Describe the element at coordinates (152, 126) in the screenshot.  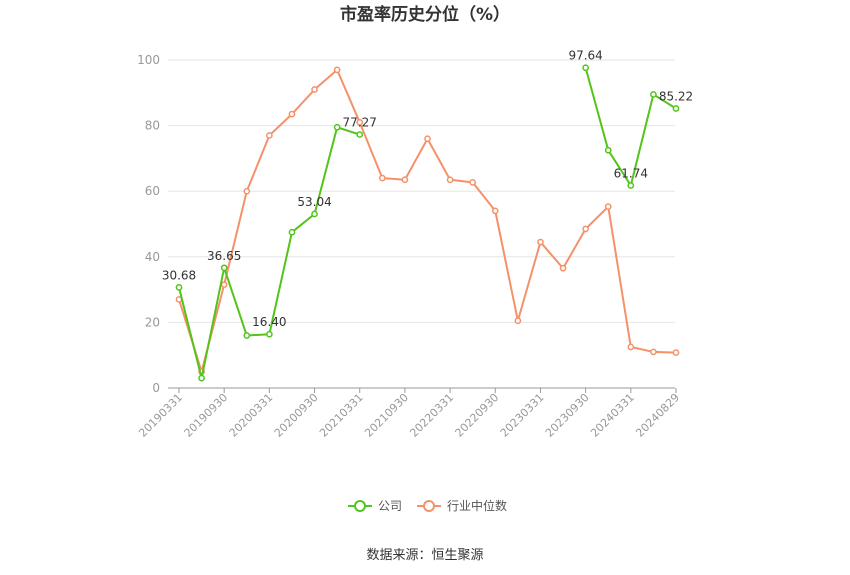
I see `y-tick-label: 80` at that location.